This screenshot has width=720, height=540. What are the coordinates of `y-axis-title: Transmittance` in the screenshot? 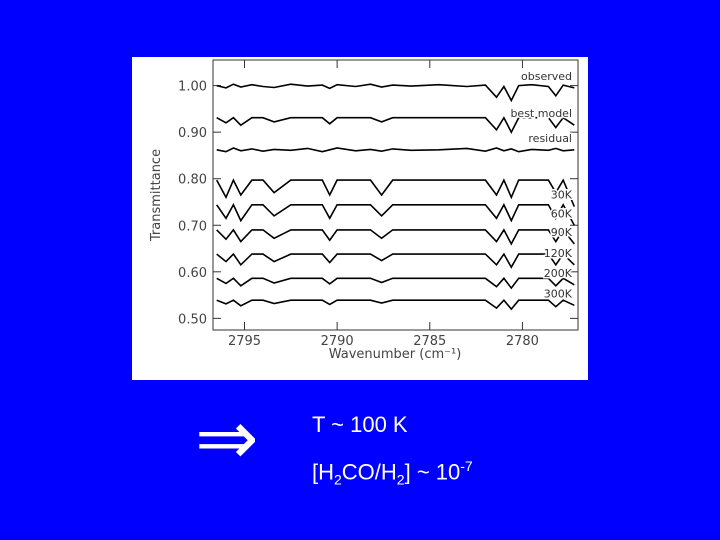 It's located at (156, 195).